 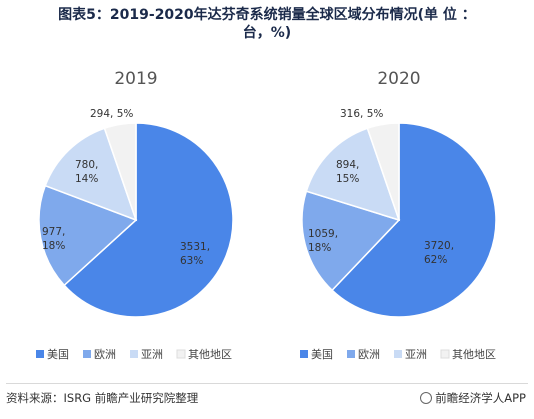 I want to click on legend-label-2019-europe: 欧洲, so click(x=105, y=354).